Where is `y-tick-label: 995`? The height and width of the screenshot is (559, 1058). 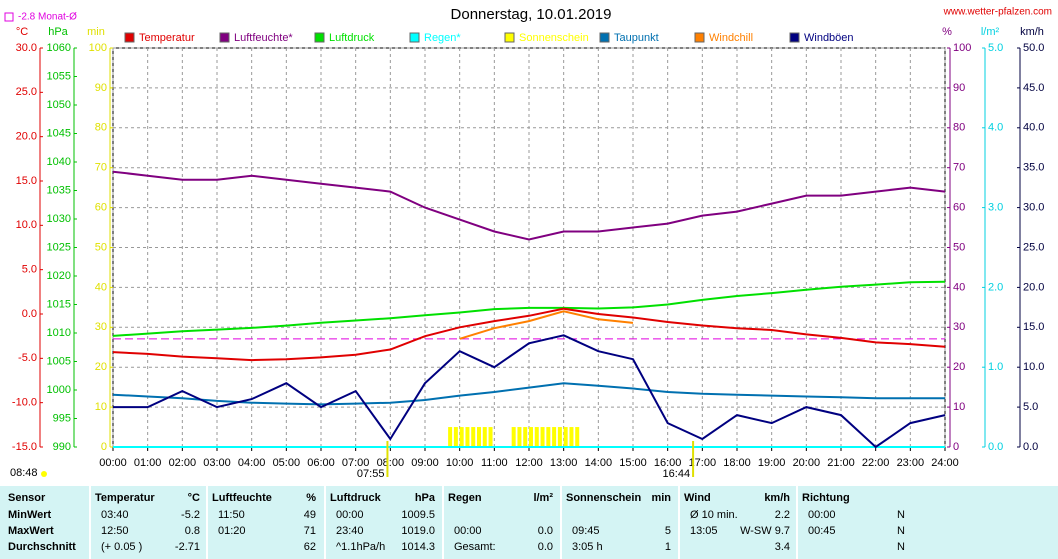 y-tick-label: 995 is located at coordinates (62, 418).